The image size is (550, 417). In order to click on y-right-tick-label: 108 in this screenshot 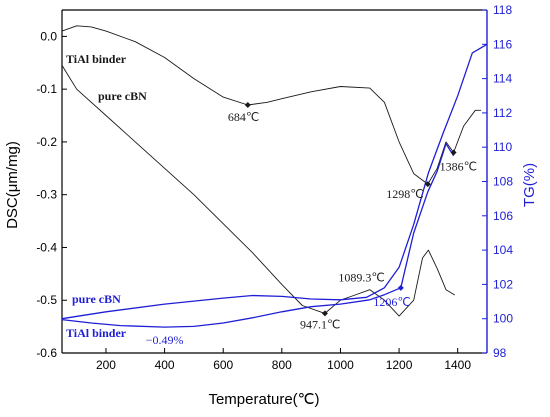, I will do `click(503, 182)`.